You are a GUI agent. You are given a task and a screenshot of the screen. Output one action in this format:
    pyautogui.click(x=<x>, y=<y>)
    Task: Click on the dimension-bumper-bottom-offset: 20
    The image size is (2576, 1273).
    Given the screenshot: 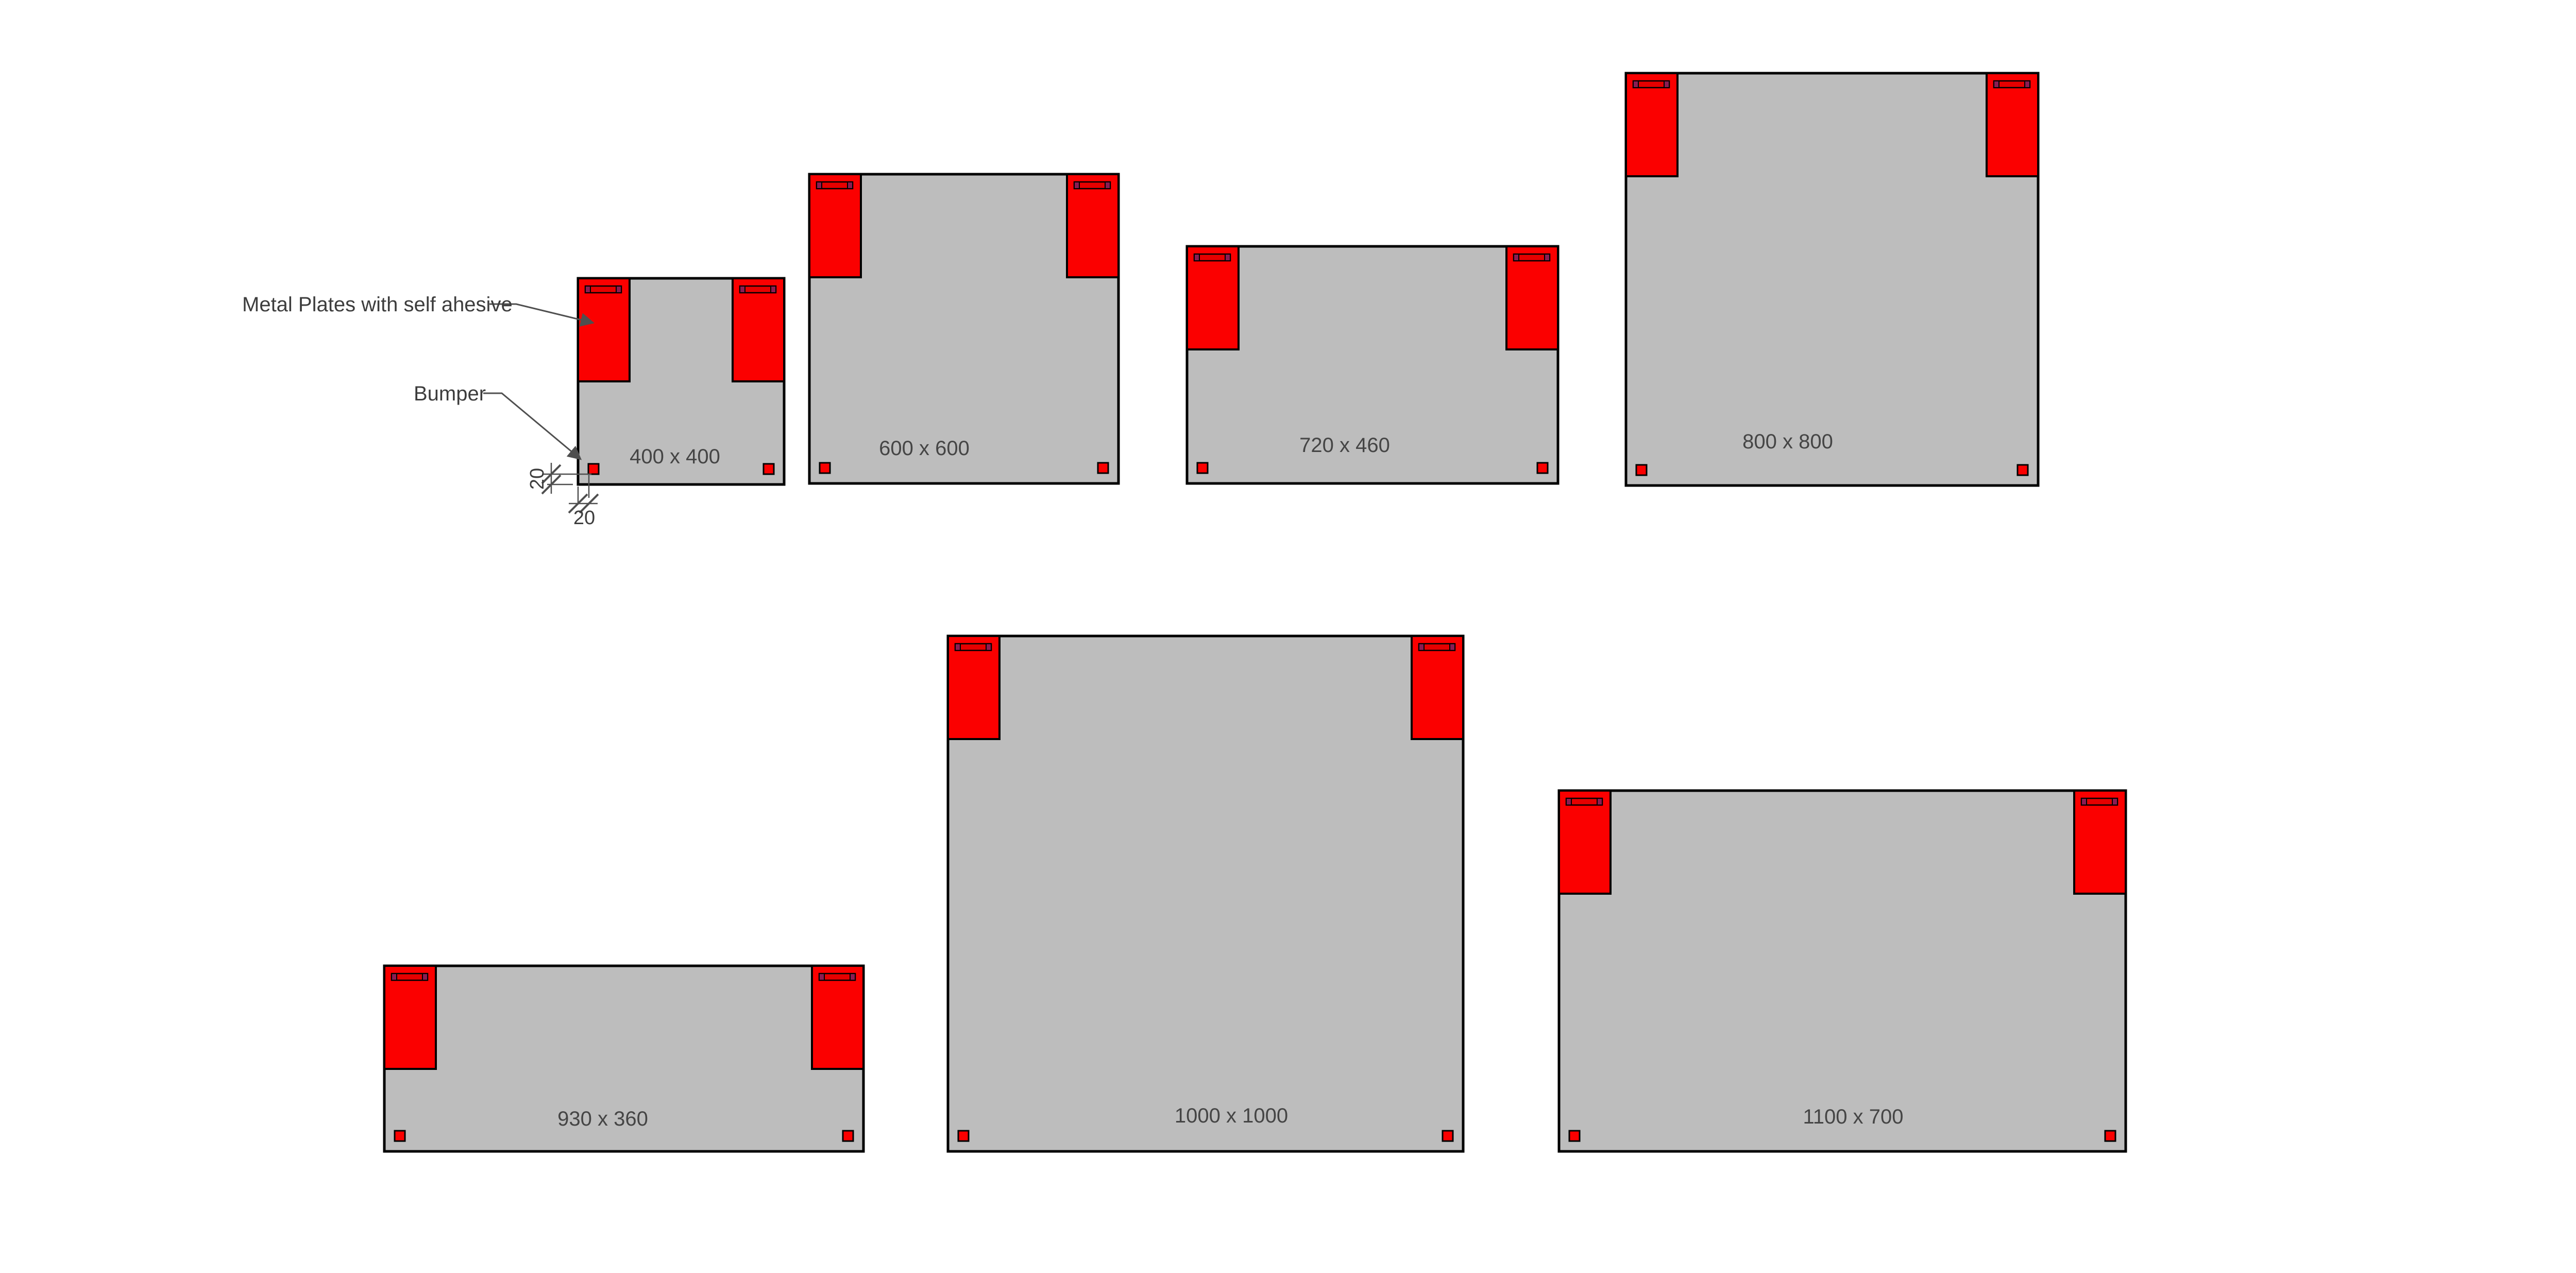 What is the action you would take?
    pyautogui.click(x=559, y=479)
    